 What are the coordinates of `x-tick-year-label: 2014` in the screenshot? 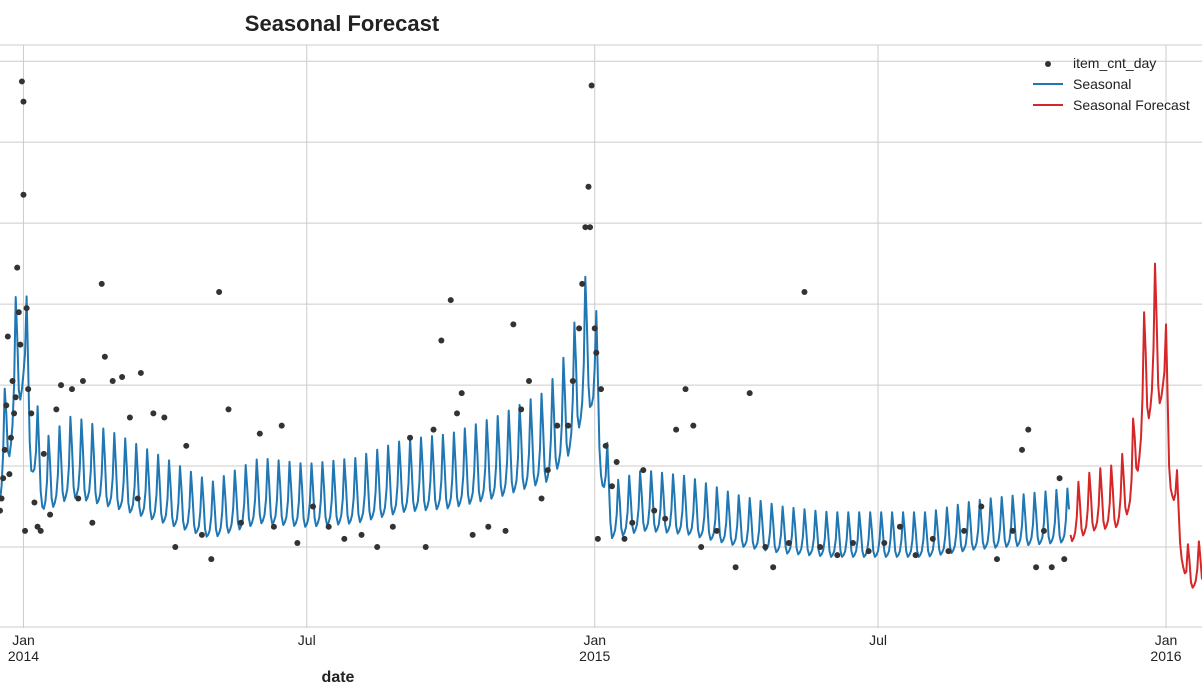 It's located at (23, 656).